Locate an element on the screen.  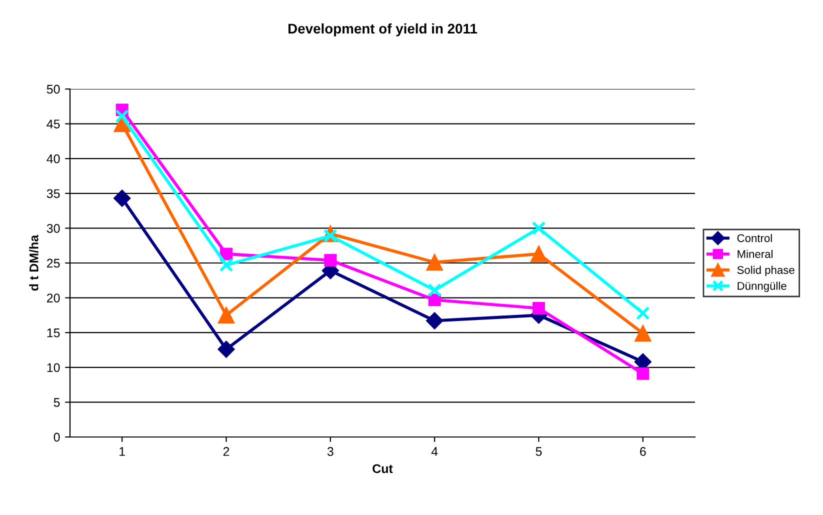
legend-label: Mineral is located at coordinates (755, 254).